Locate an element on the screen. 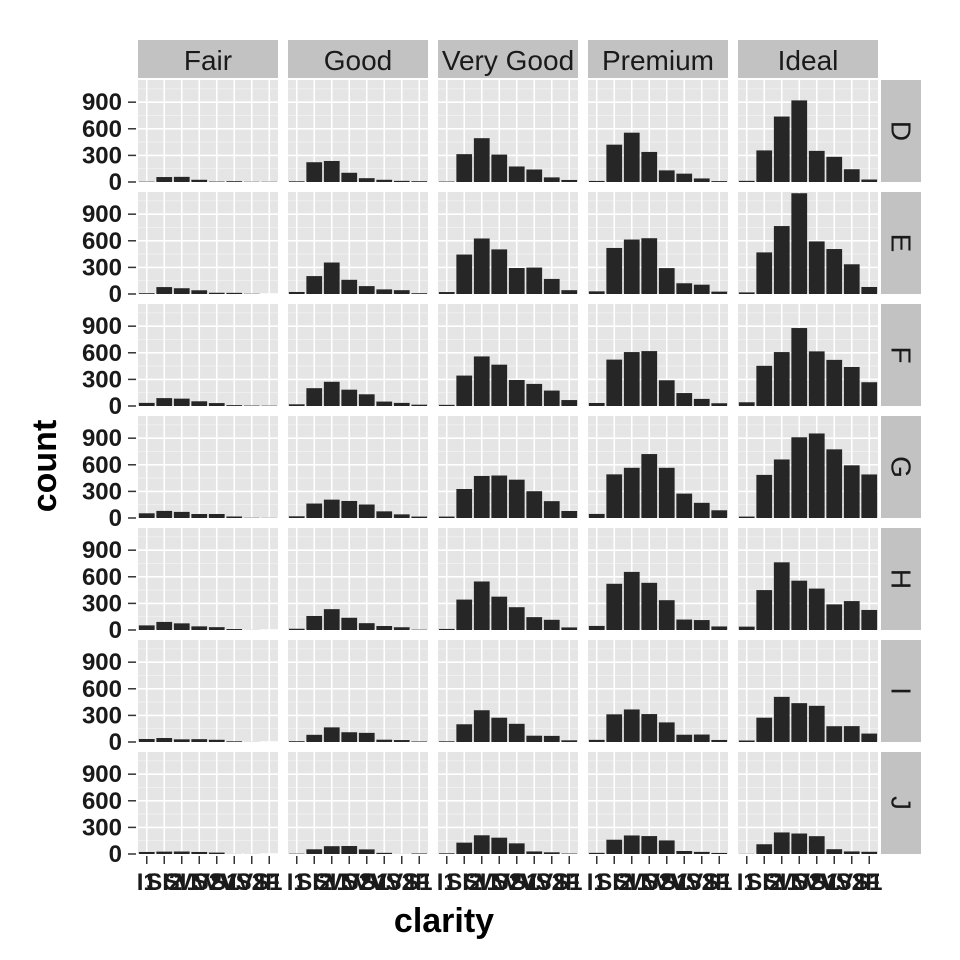  y-tick-label: 600 is located at coordinates (102, 353).